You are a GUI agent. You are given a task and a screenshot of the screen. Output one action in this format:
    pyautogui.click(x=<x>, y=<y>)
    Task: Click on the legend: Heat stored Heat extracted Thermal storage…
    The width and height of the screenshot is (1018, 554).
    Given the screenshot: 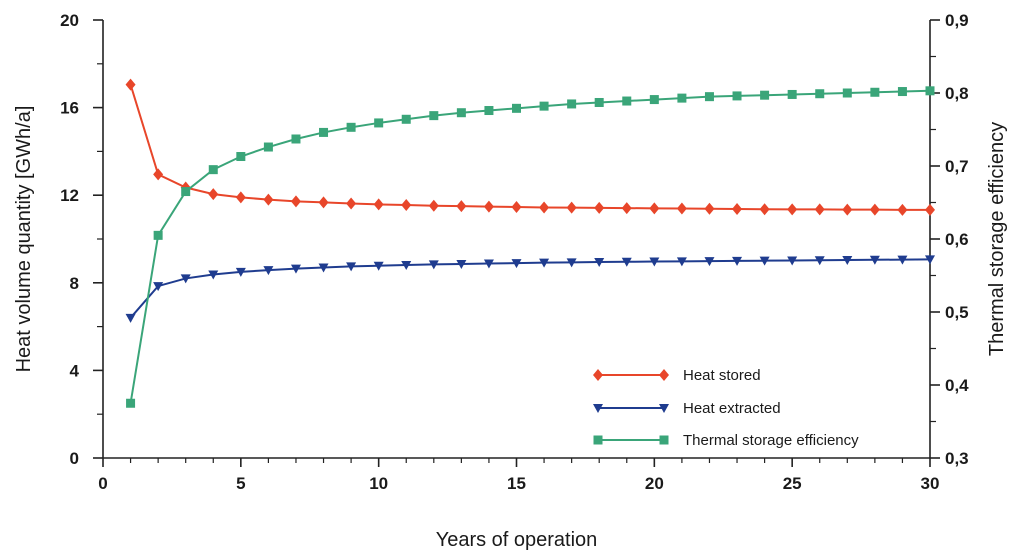 What is the action you would take?
    pyautogui.click(x=726, y=408)
    